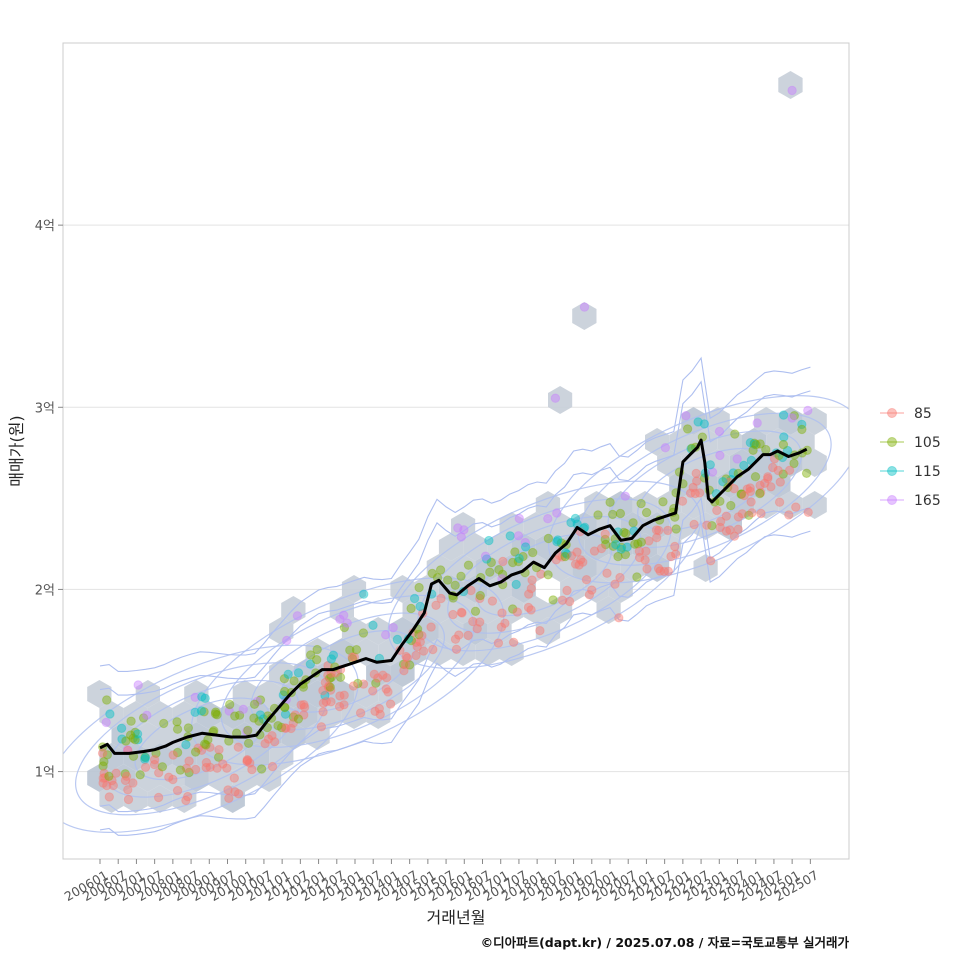 This screenshot has height=960, width=960. I want to click on legend-key-point, so click(892, 442).